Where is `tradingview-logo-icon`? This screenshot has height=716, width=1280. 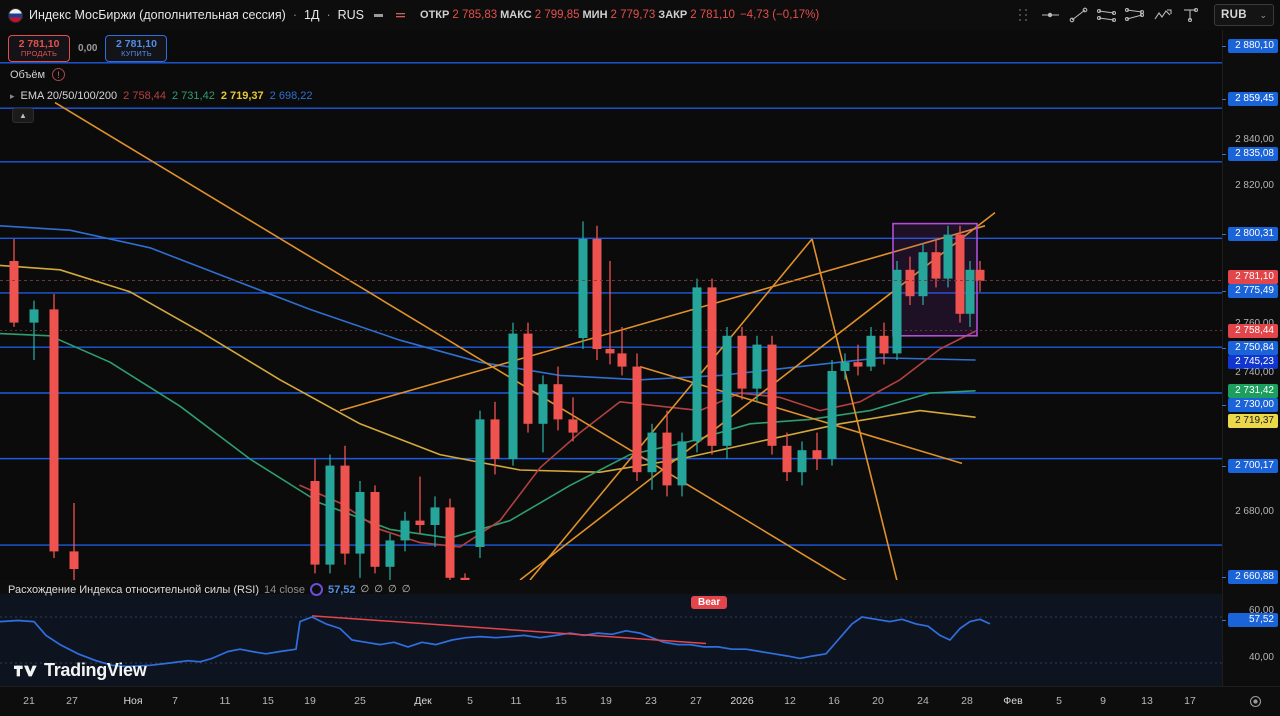 tradingview-logo-icon is located at coordinates (25, 670).